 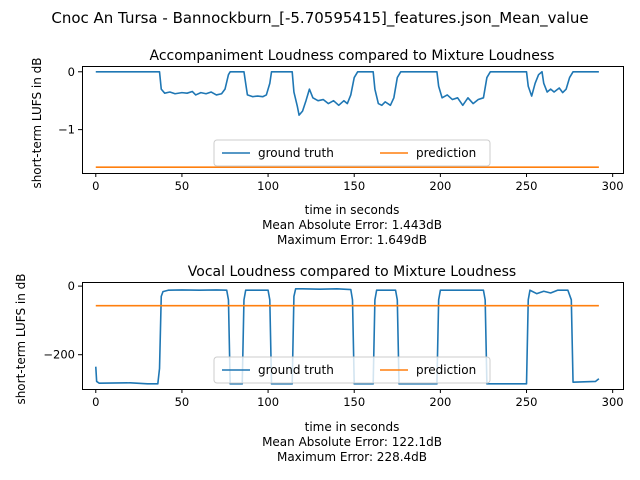 I want to click on accompaniment-ytick-label: 0, so click(x=71, y=72).